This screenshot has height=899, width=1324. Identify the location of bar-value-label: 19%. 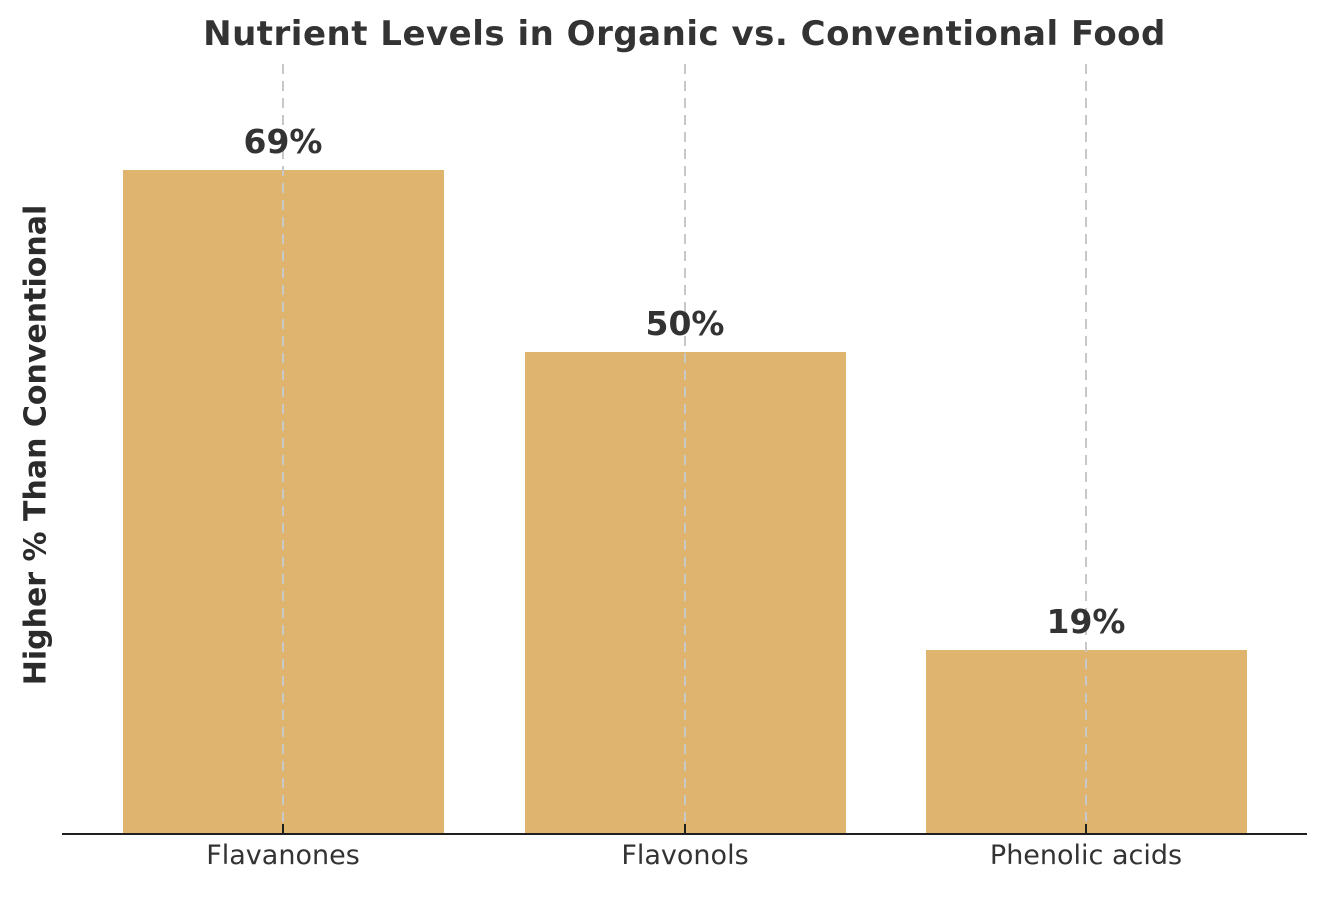
(1086, 621).